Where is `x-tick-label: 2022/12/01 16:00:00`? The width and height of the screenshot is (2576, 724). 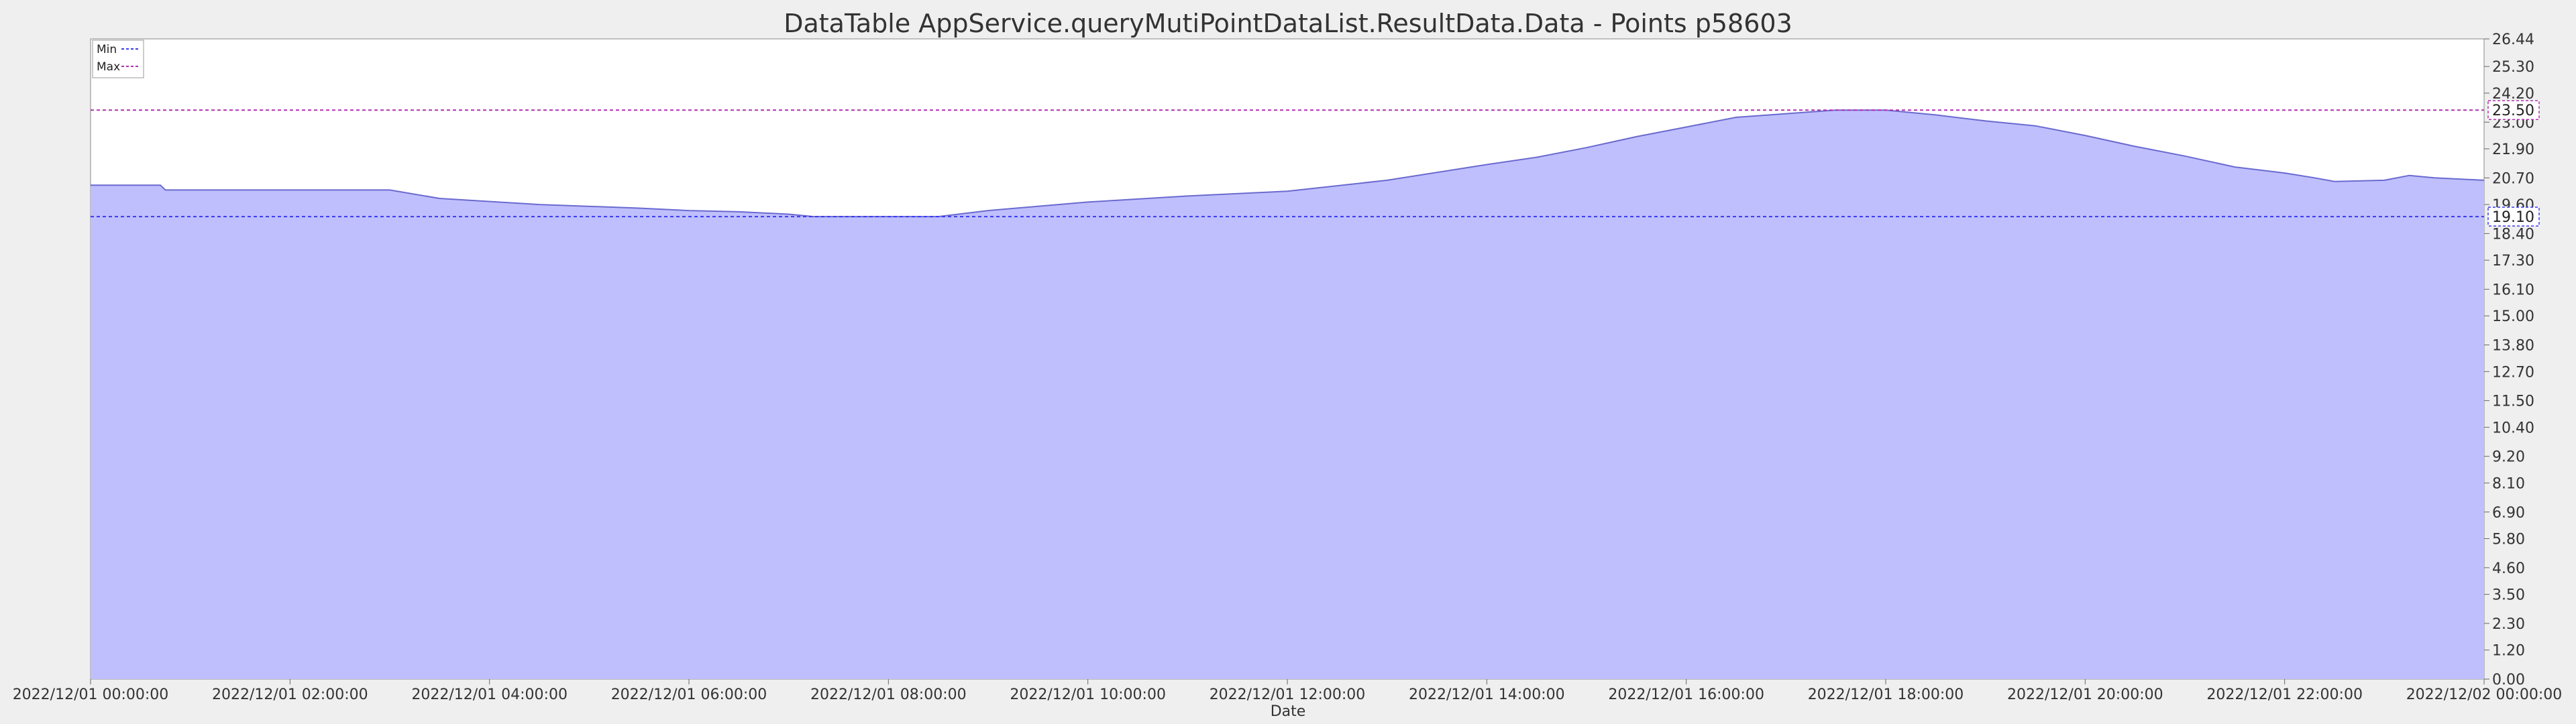
x-tick-label: 2022/12/01 16:00:00 is located at coordinates (1686, 694).